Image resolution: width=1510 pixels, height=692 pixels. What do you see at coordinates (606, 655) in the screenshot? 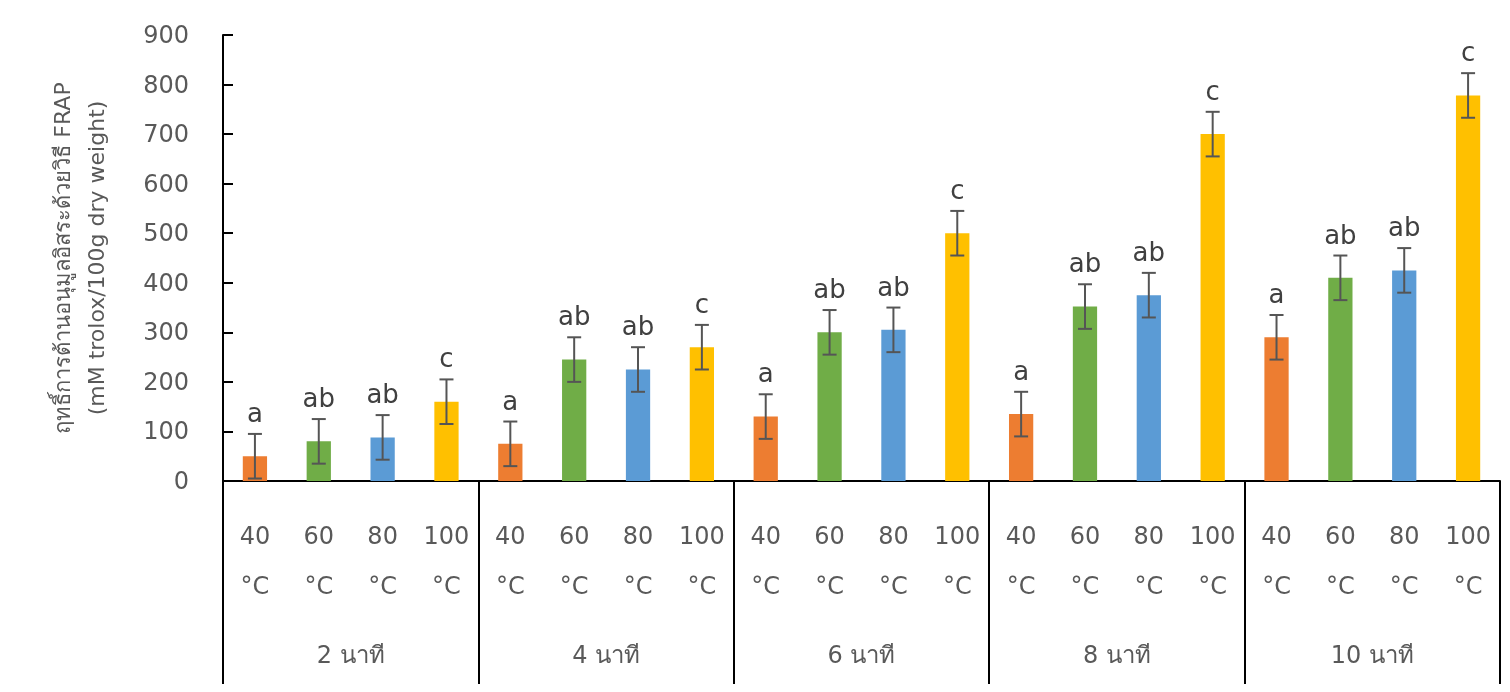
I see `text: 4 นาที` at bounding box center [606, 655].